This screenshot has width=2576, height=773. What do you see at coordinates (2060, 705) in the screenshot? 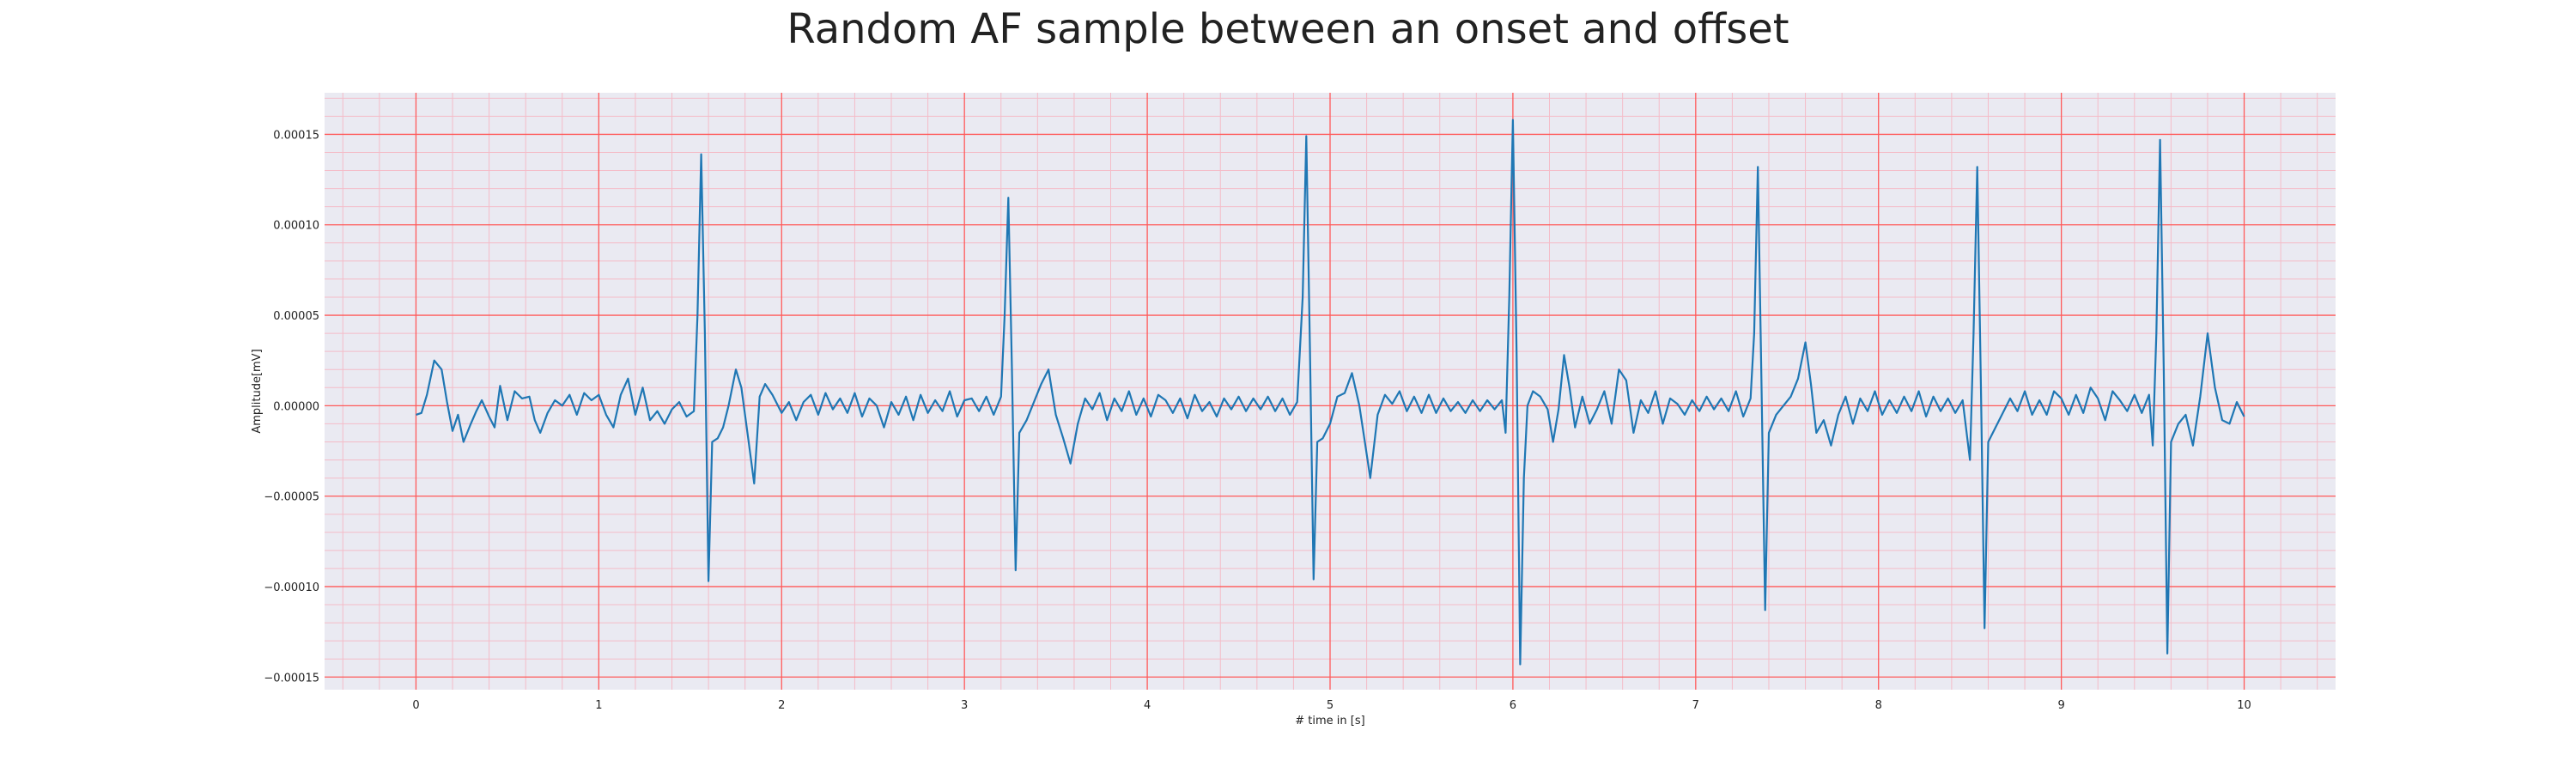
I see `x-tick-label: 9` at bounding box center [2060, 705].